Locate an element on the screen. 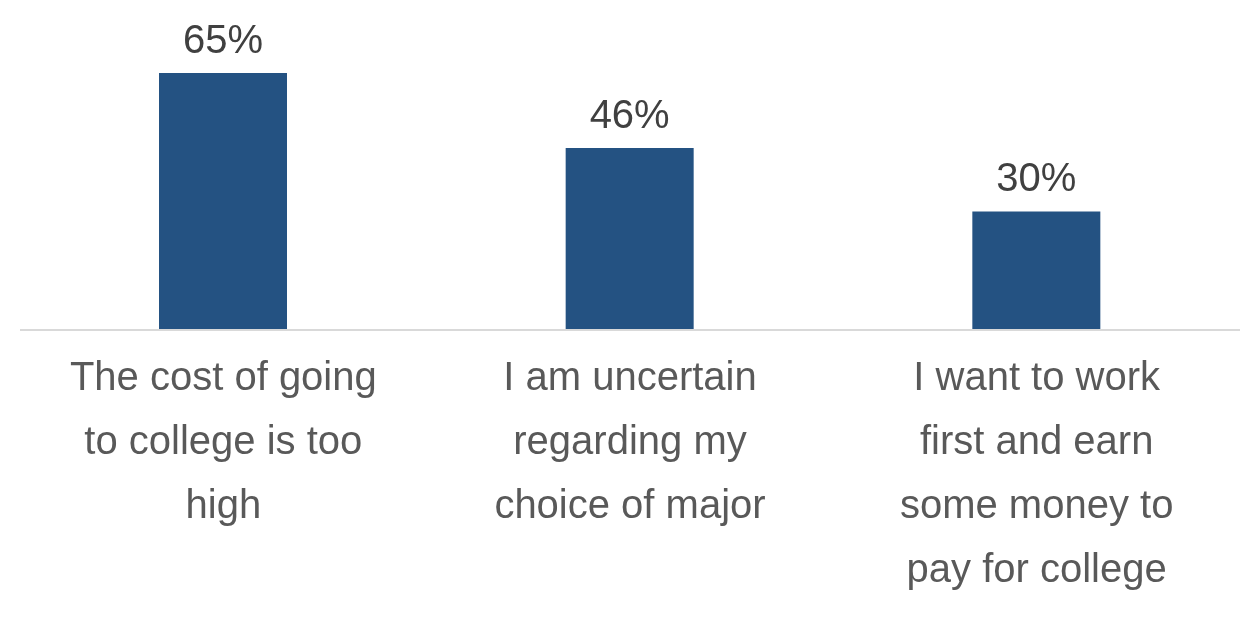 This screenshot has width=1248, height=619. data-label: 30% is located at coordinates (1036, 177).